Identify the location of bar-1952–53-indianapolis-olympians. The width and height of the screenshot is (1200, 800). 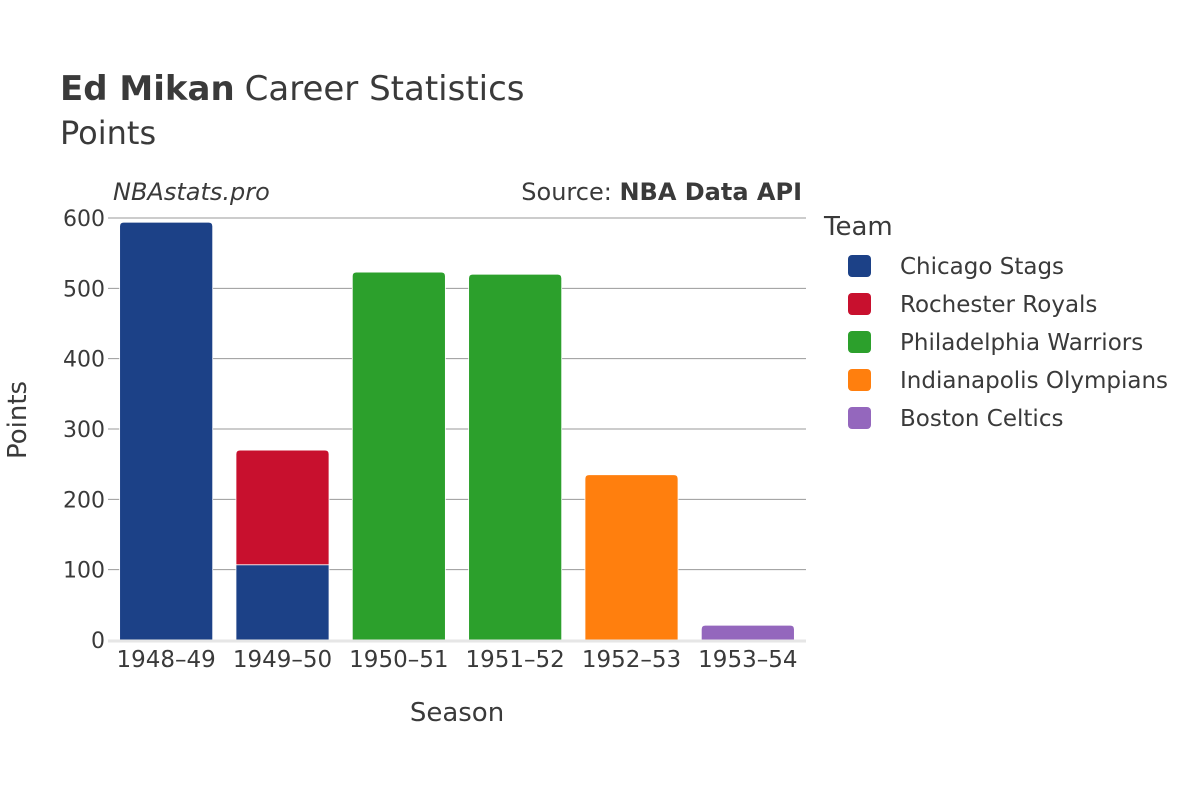
(631, 557).